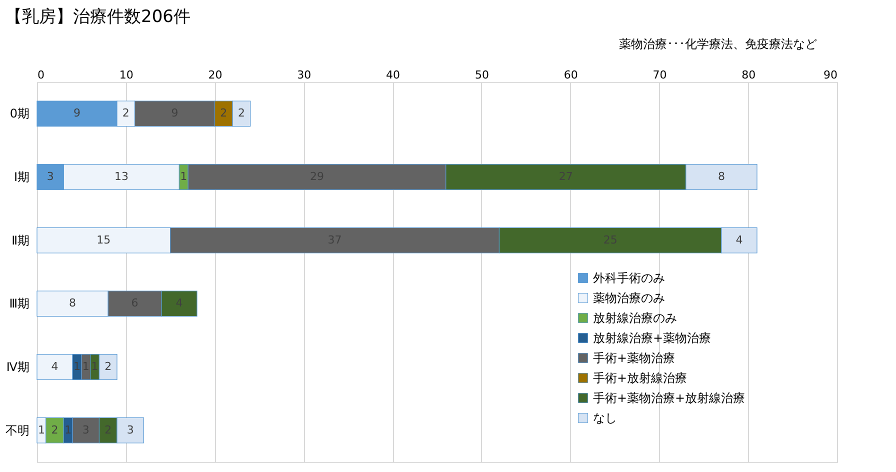  What do you see at coordinates (77, 113) in the screenshot?
I see `data-label: 9` at bounding box center [77, 113].